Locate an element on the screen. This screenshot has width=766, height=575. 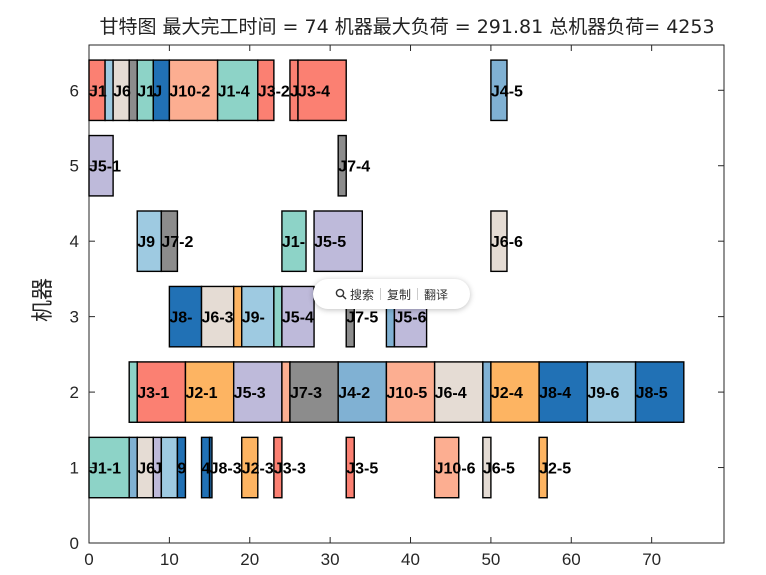
x-tick-label: 30 is located at coordinates (330, 559).